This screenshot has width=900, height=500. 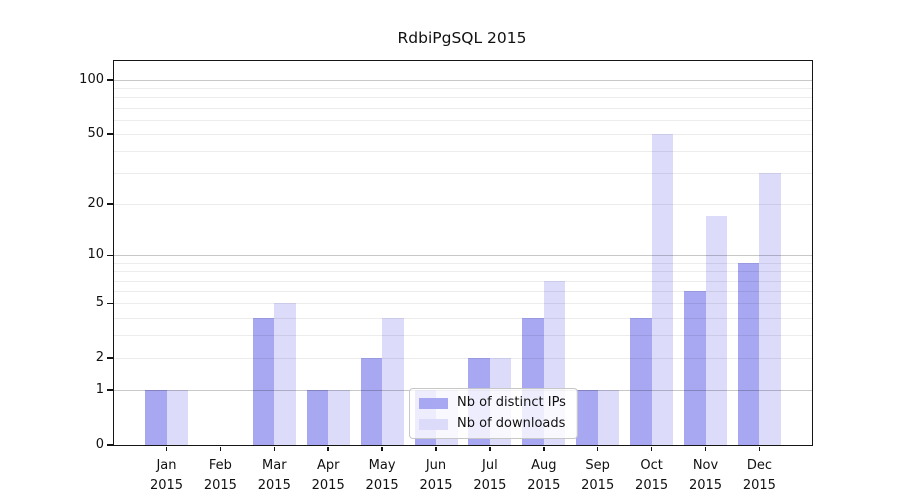 What do you see at coordinates (95, 133) in the screenshot?
I see `y-tick-label: 50` at bounding box center [95, 133].